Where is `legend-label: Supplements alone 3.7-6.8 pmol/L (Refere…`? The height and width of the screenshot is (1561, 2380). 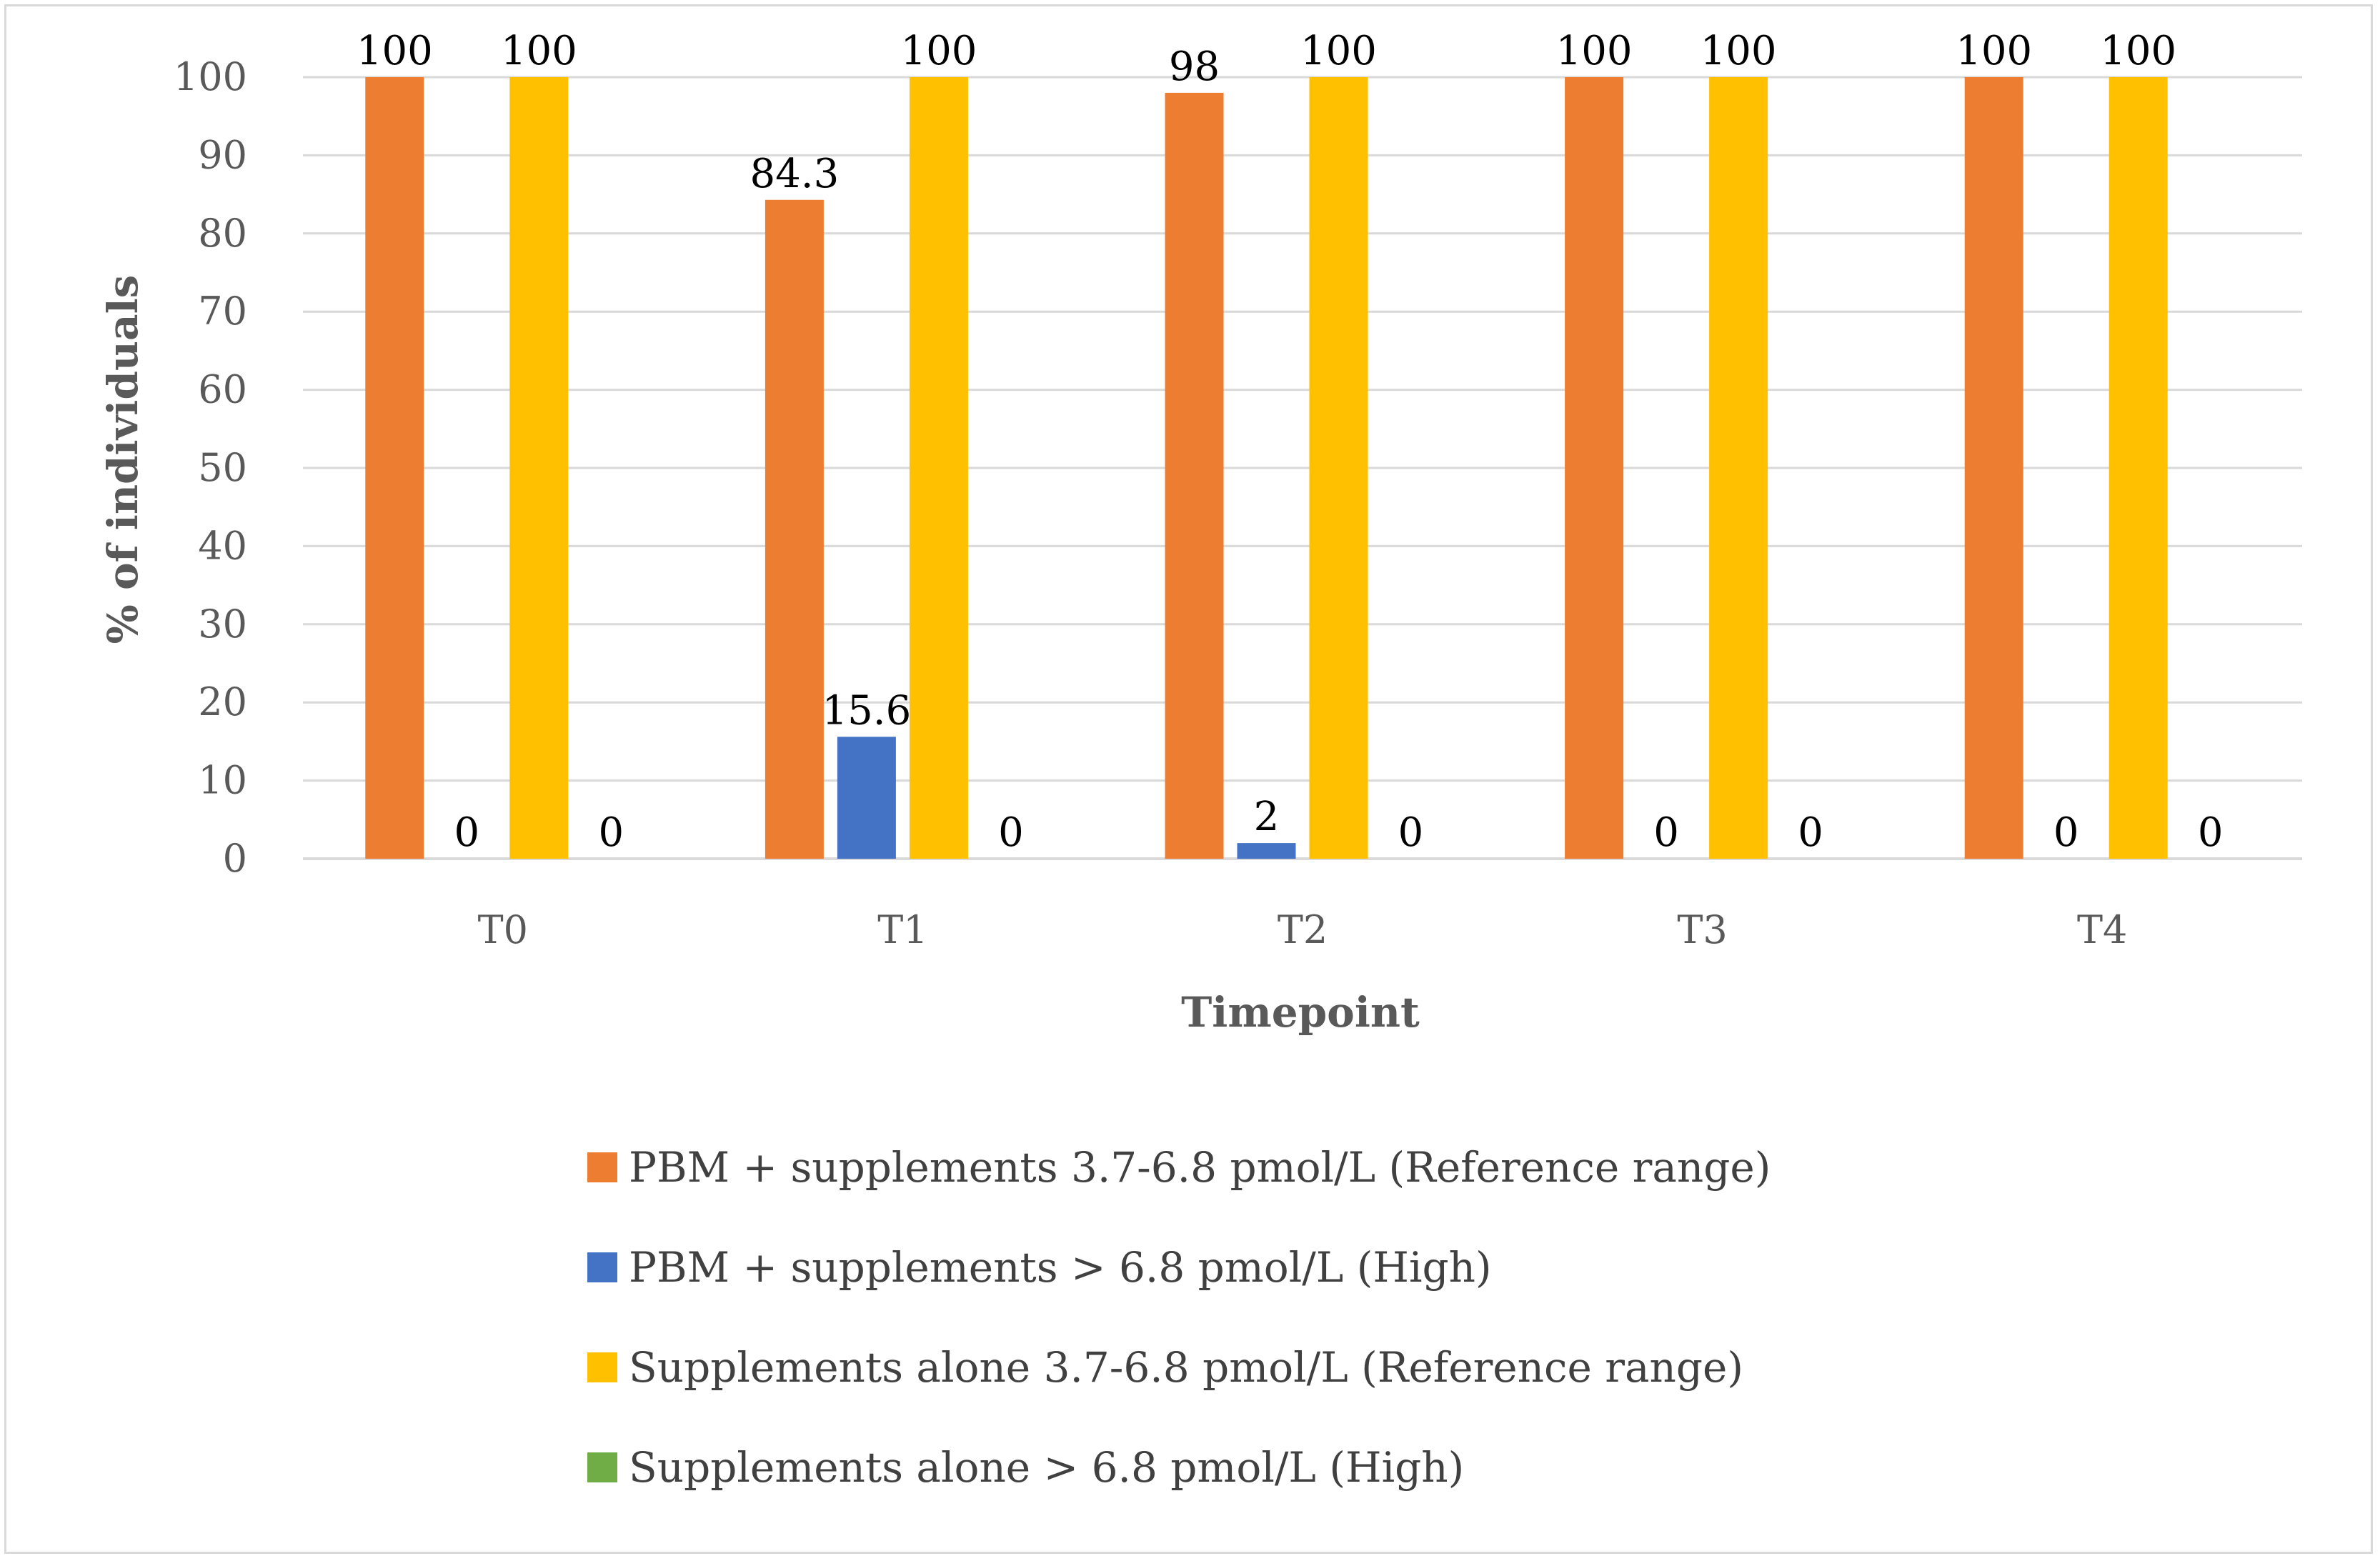 legend-label: Supplements alone 3.7-6.8 pmol/L (Refere… is located at coordinates (1186, 1368).